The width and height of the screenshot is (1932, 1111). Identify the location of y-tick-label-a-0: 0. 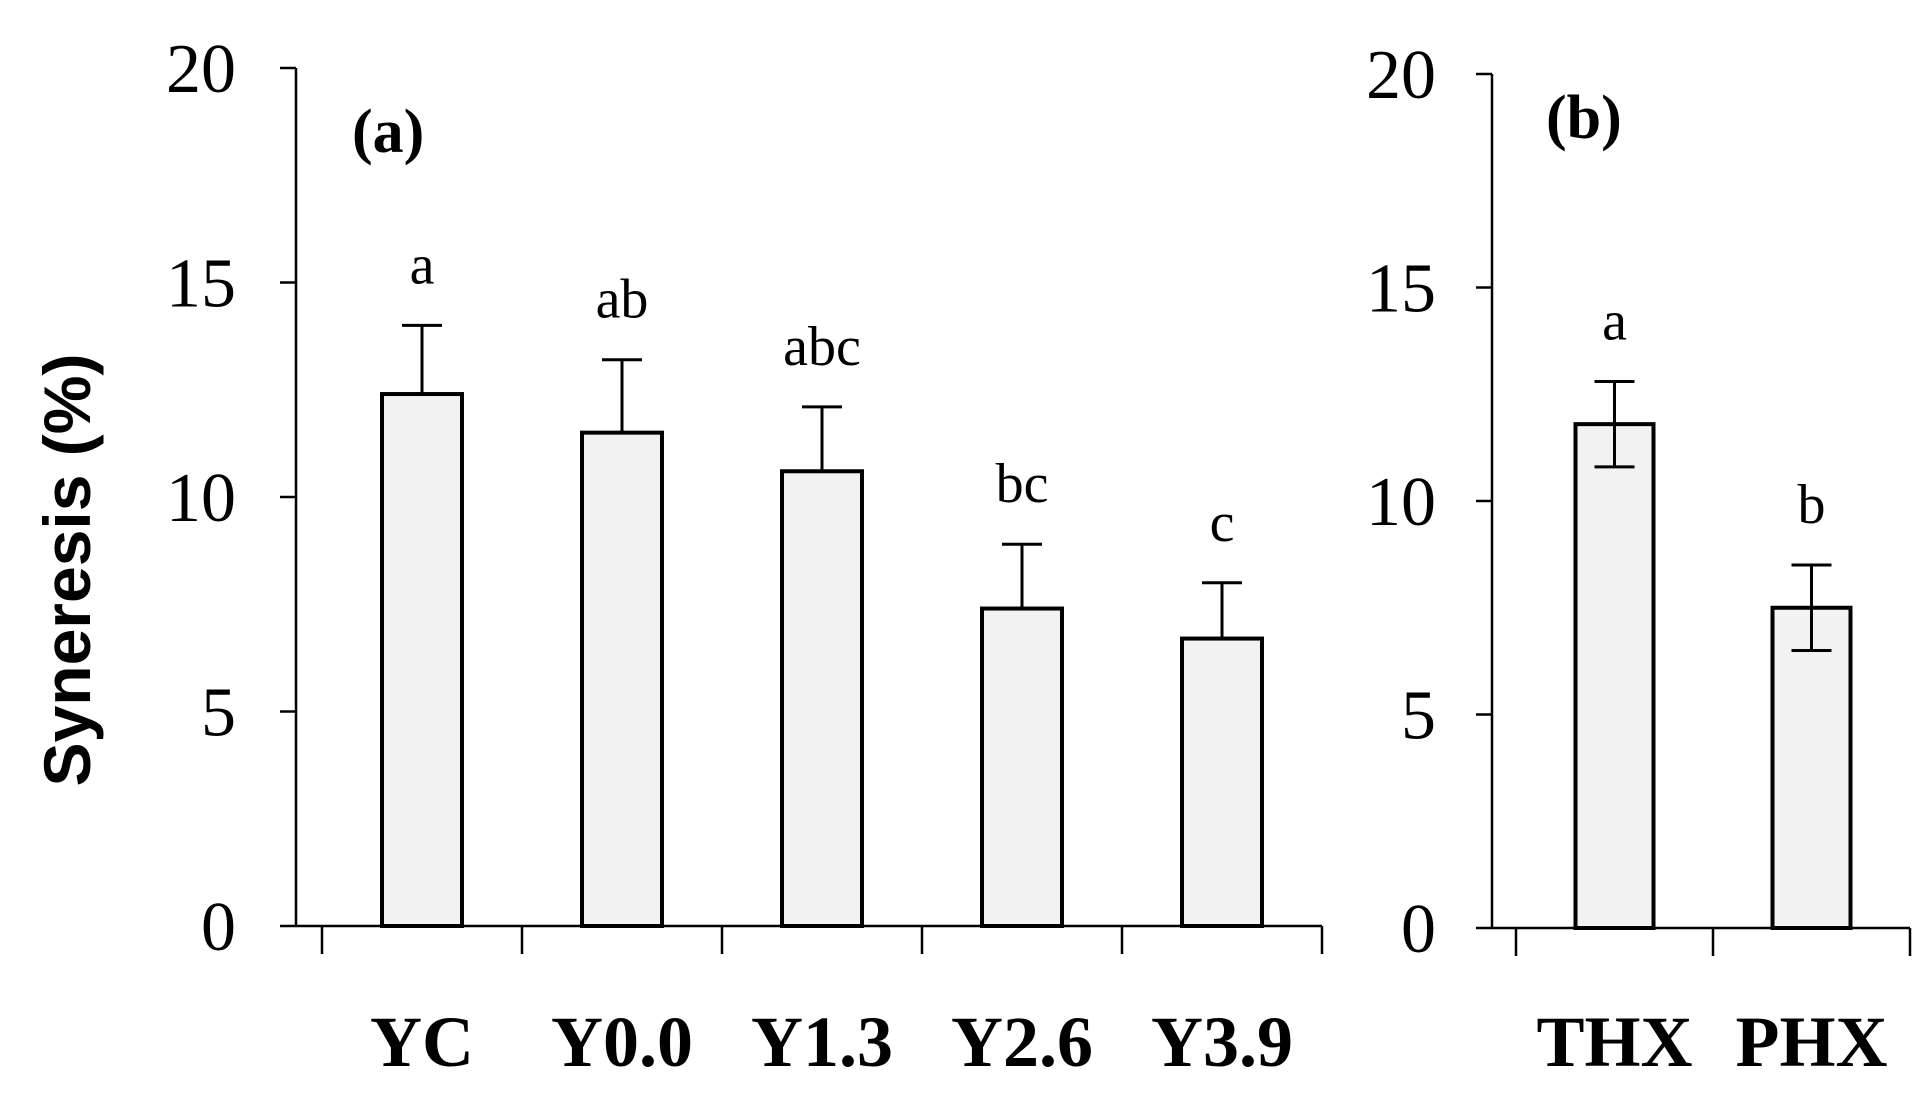
(218, 927).